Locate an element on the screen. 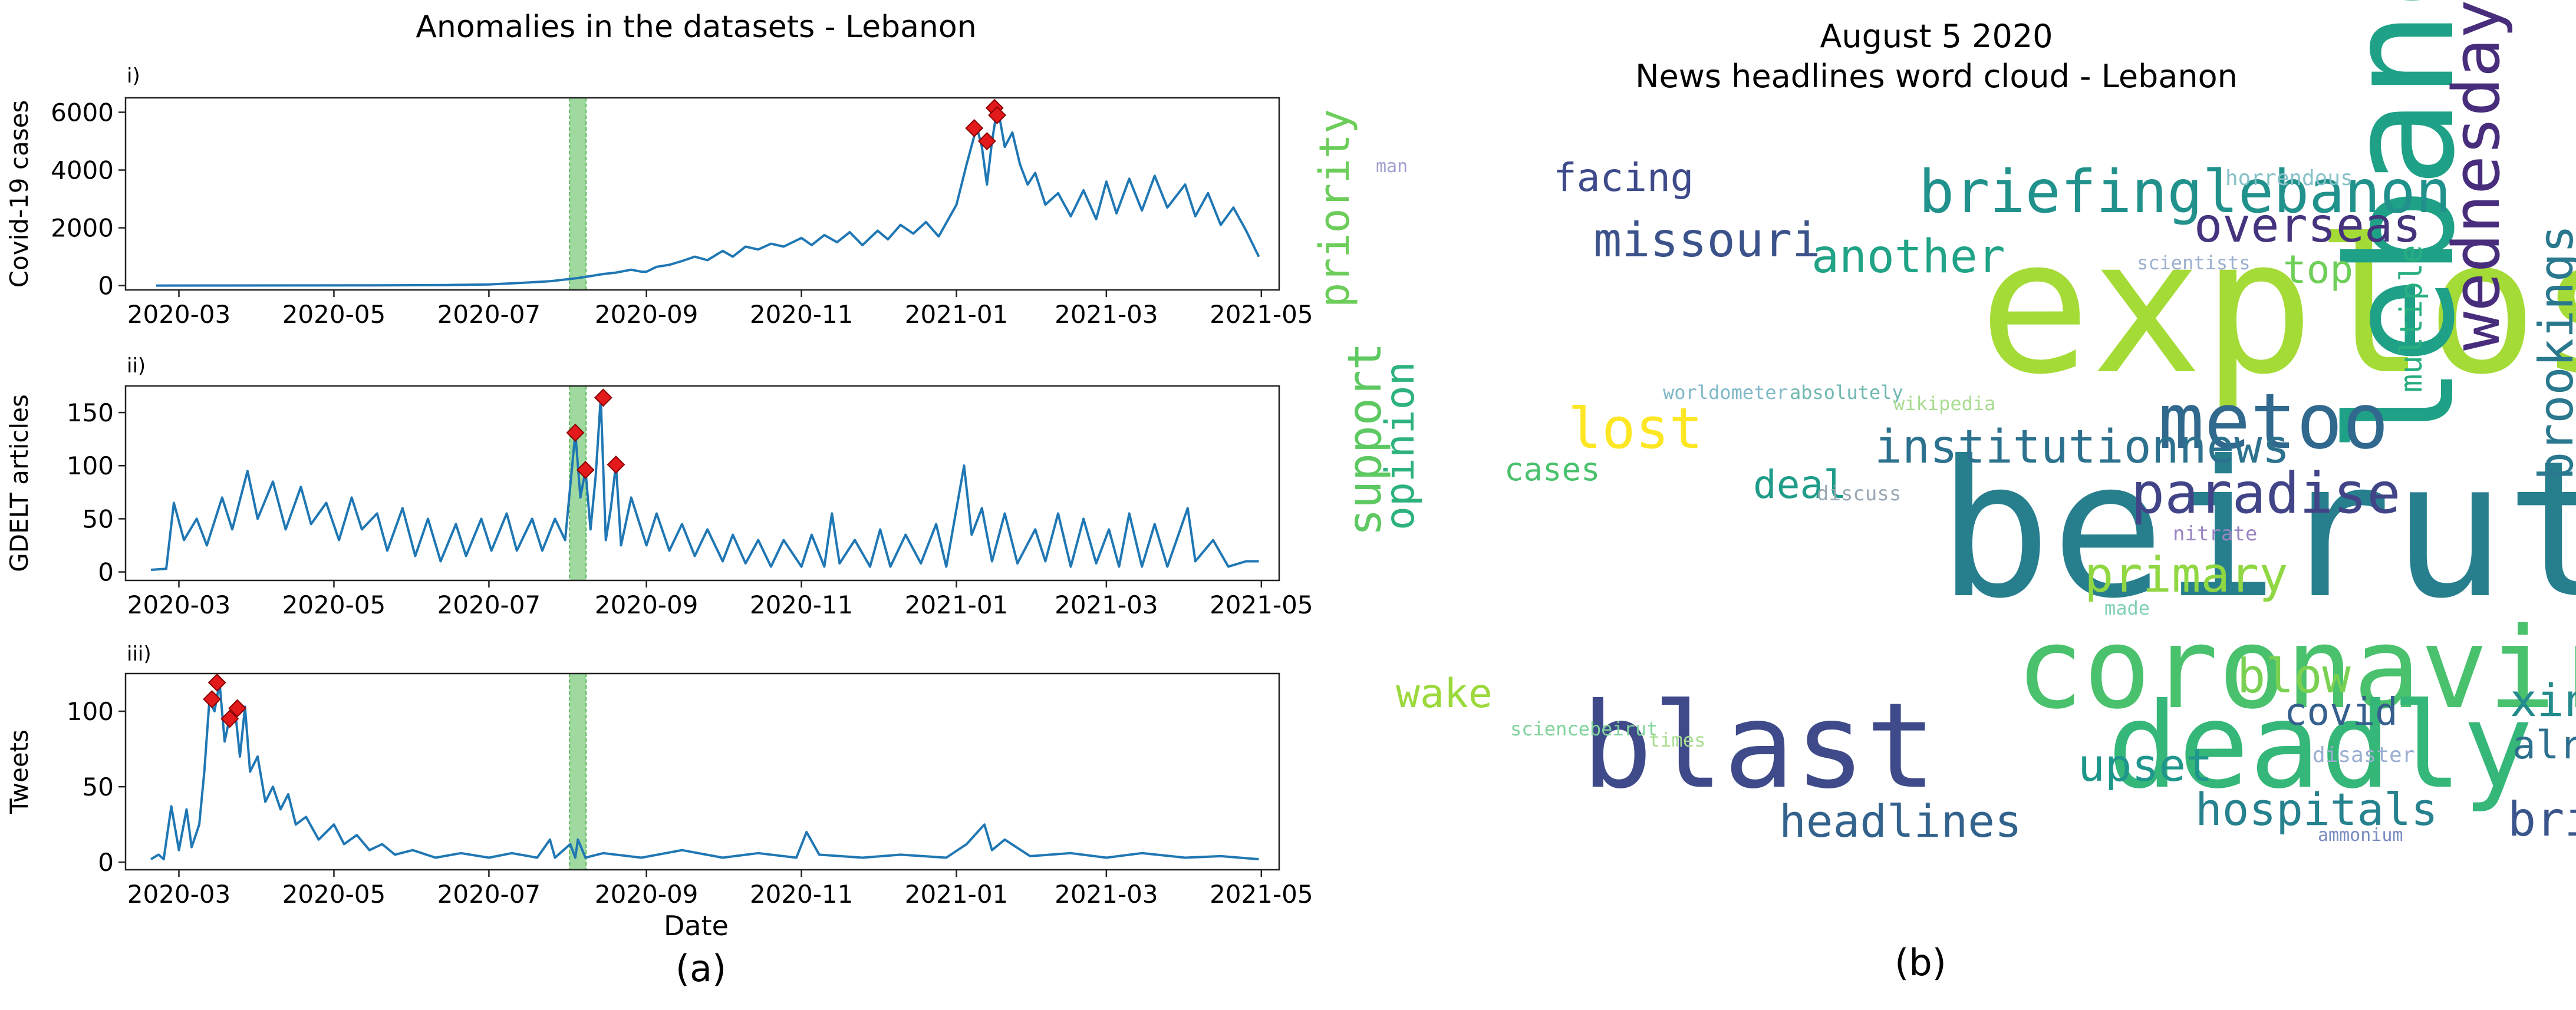  word-facing: facing is located at coordinates (1623, 177).